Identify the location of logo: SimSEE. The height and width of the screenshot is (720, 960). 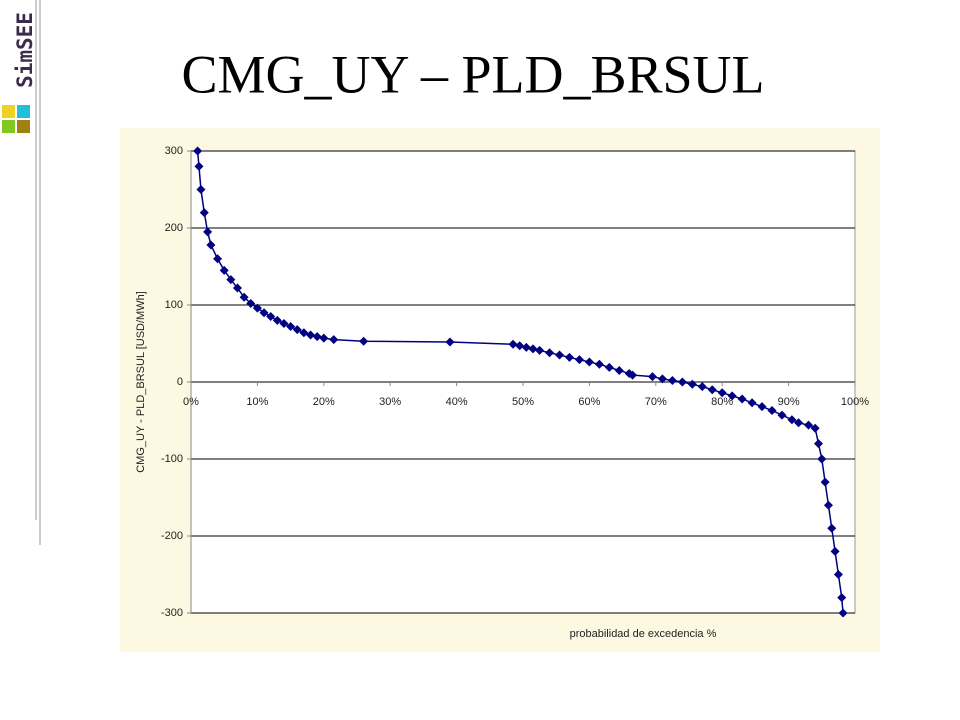
(25, 50).